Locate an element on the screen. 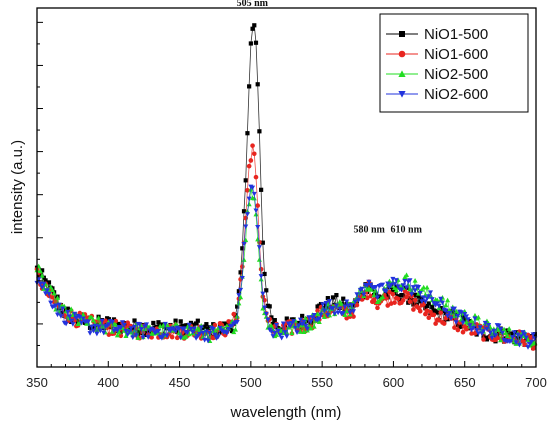 The width and height of the screenshot is (548, 428). x-tick-label: 400 is located at coordinates (108, 382).